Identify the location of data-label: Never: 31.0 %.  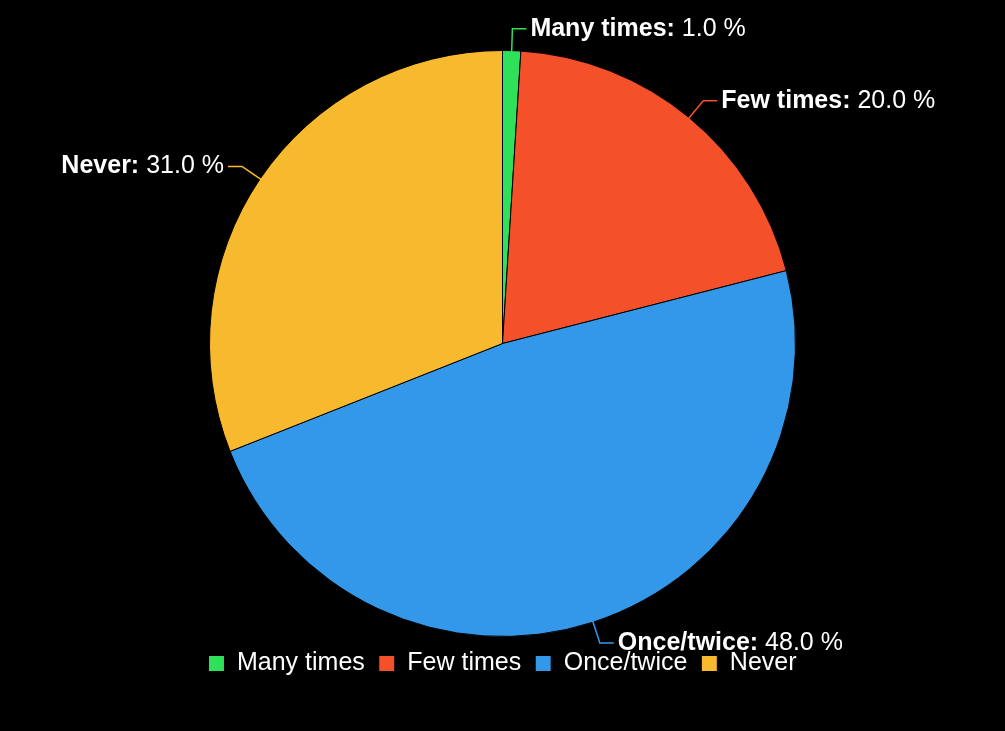
(142, 164).